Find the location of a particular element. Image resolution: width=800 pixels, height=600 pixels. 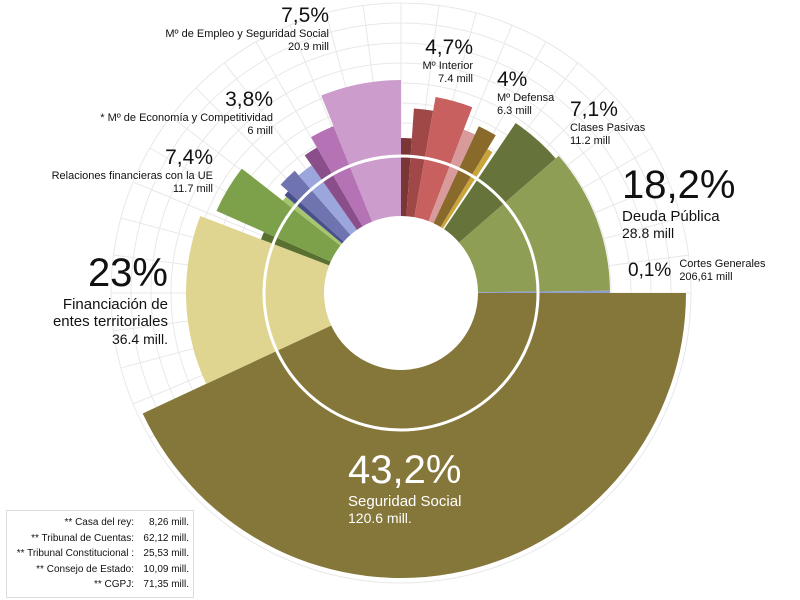

wedge-relaciones is located at coordinates (278, 215).